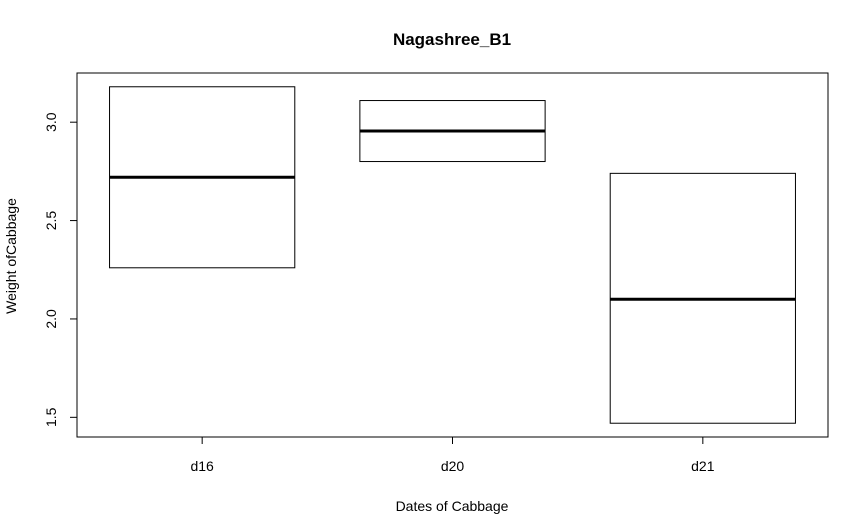 The height and width of the screenshot is (530, 854). What do you see at coordinates (51, 122) in the screenshot?
I see `y-tick-label: 3.0` at bounding box center [51, 122].